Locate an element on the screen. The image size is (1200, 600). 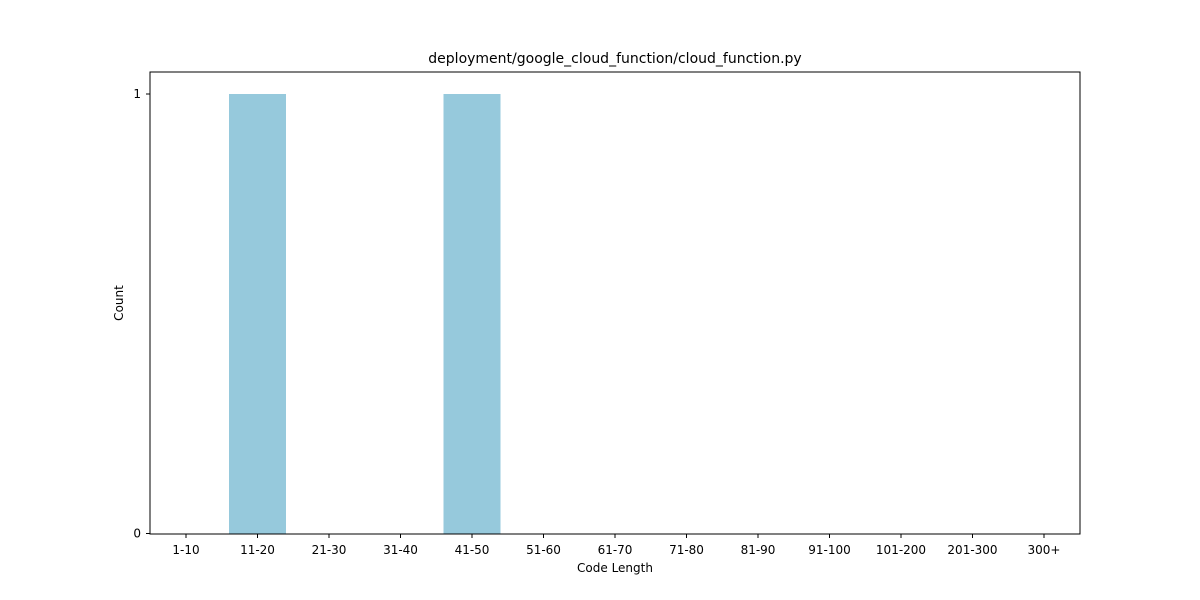
x-tick-label: 300+ is located at coordinates (1044, 550).